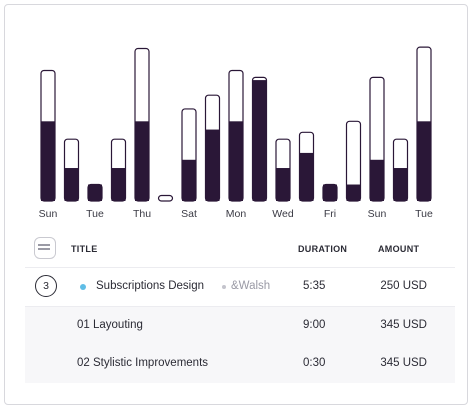 This screenshot has width=474, height=411. What do you see at coordinates (314, 286) in the screenshot?
I see `task-duration: 5:35` at bounding box center [314, 286].